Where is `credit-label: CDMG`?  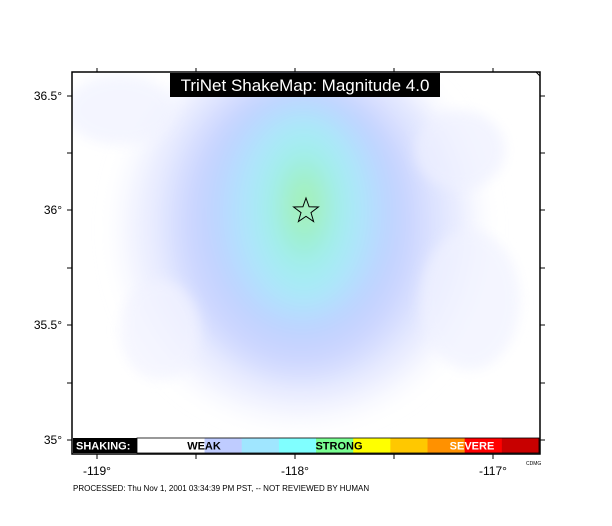 credit-label: CDMG is located at coordinates (533, 464).